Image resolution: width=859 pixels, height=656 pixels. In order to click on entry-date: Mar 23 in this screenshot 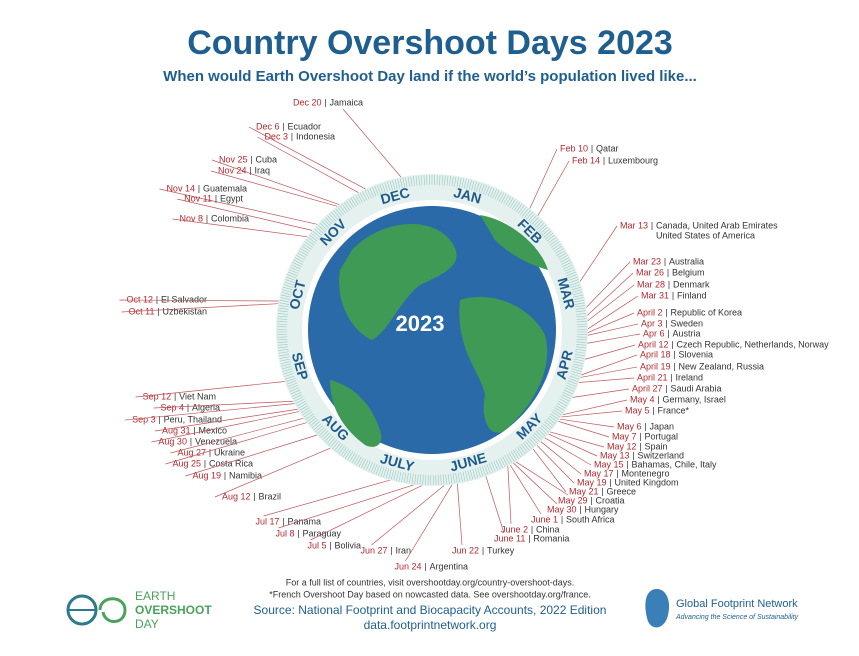, I will do `click(647, 261)`.